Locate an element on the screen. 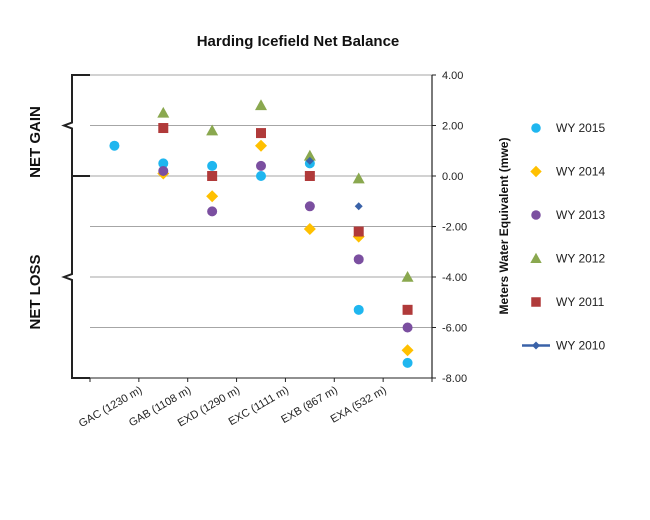  y-tick-label: 2.00 is located at coordinates (452, 127).